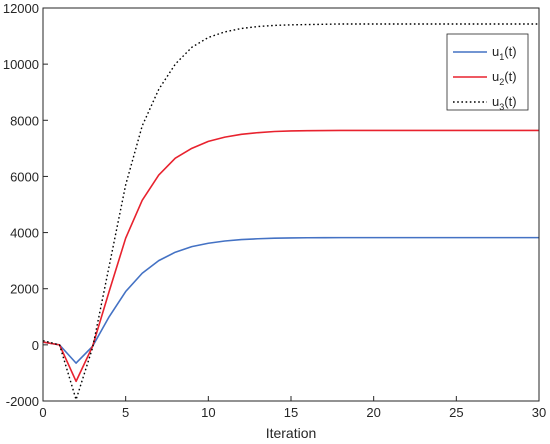  Describe the element at coordinates (539, 412) in the screenshot. I see `x-tick-label: 30` at that location.